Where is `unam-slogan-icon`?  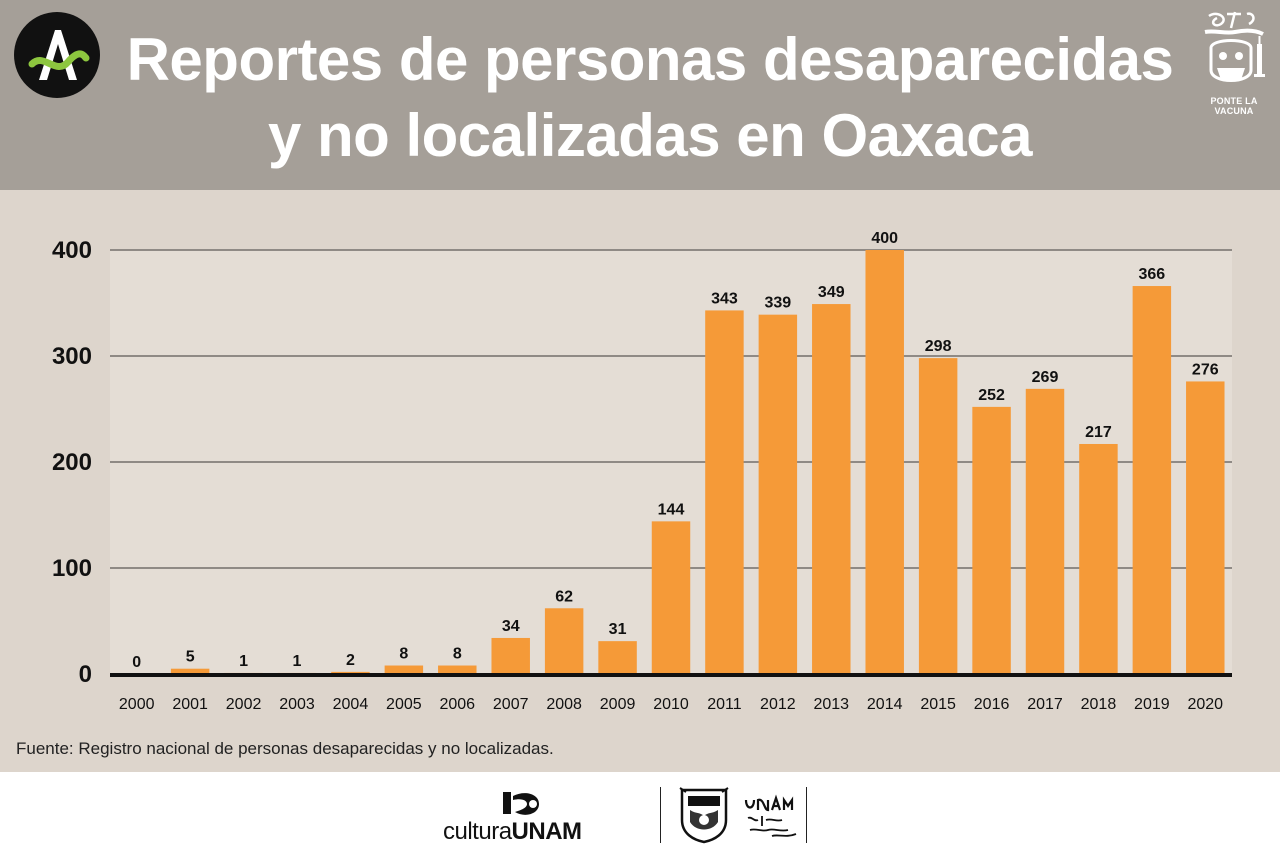
unam-slogan-icon is located at coordinates (772, 816).